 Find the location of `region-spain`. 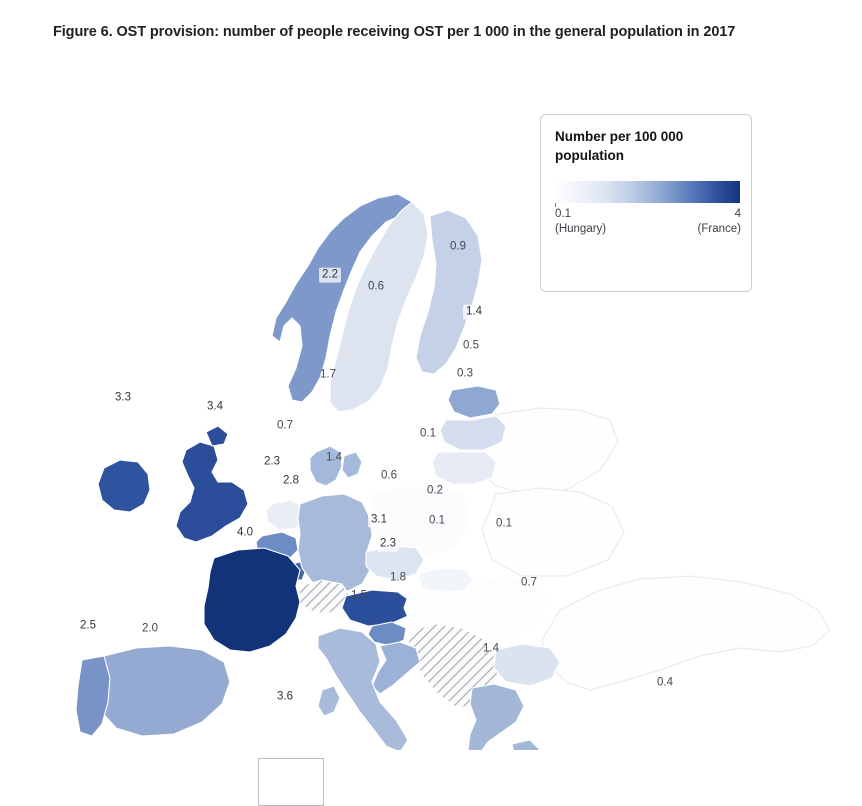

region-spain is located at coordinates (163, 691).